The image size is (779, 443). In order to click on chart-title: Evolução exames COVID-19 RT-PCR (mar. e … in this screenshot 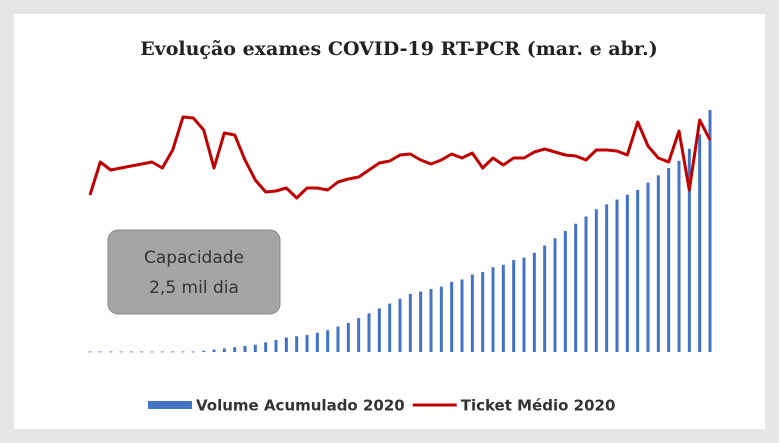, I will do `click(399, 49)`.